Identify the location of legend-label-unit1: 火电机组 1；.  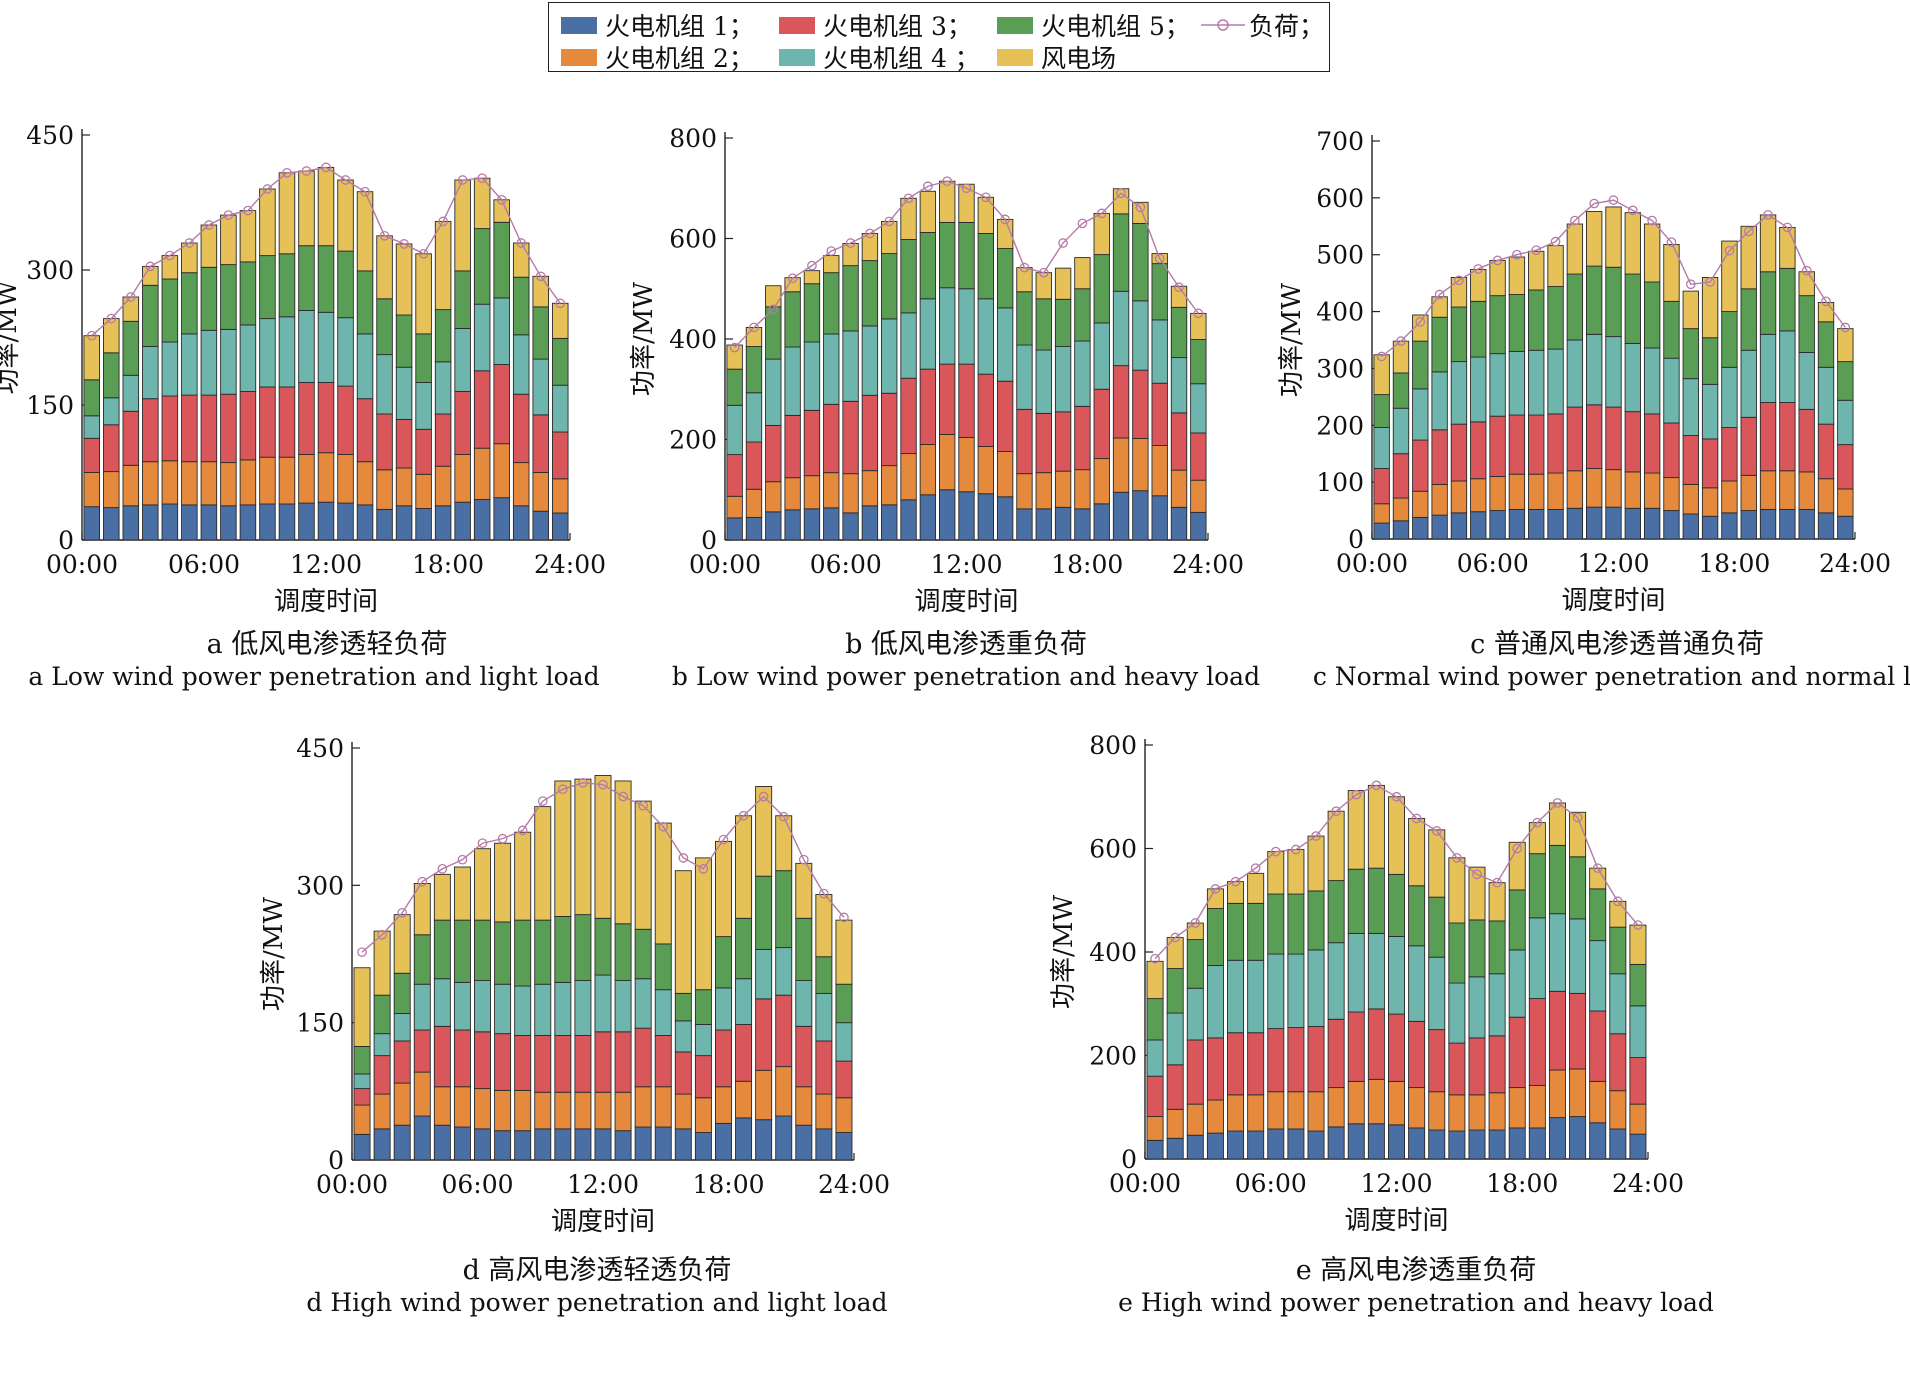
(679, 26).